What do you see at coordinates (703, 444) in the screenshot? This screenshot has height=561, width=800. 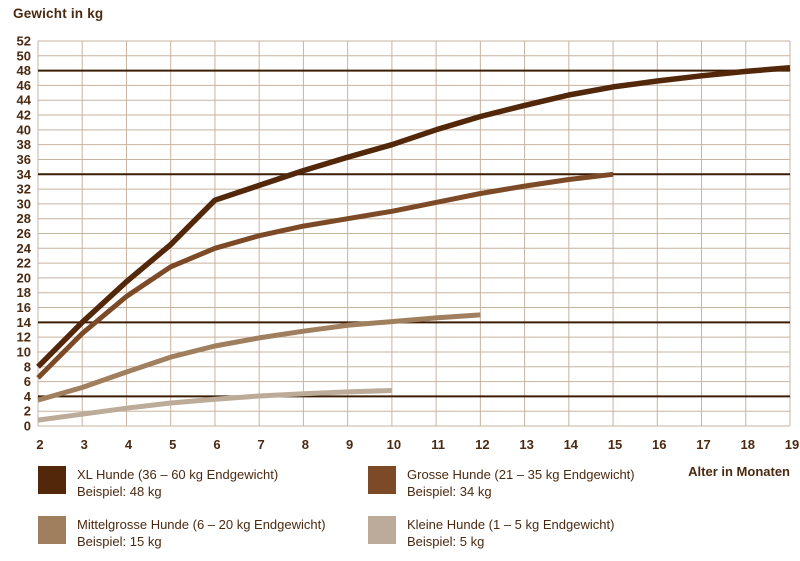 I see `x-tick-label: 17` at bounding box center [703, 444].